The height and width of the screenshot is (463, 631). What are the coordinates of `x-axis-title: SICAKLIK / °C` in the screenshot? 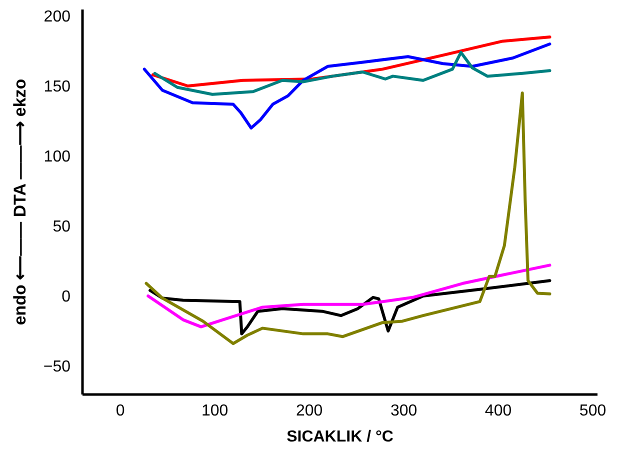 It's located at (340, 437).